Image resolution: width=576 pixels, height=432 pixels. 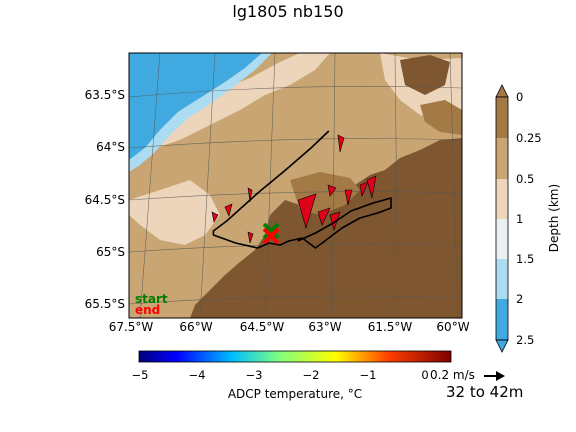 I want to click on temperature-tick-label: −2, so click(x=311, y=375).